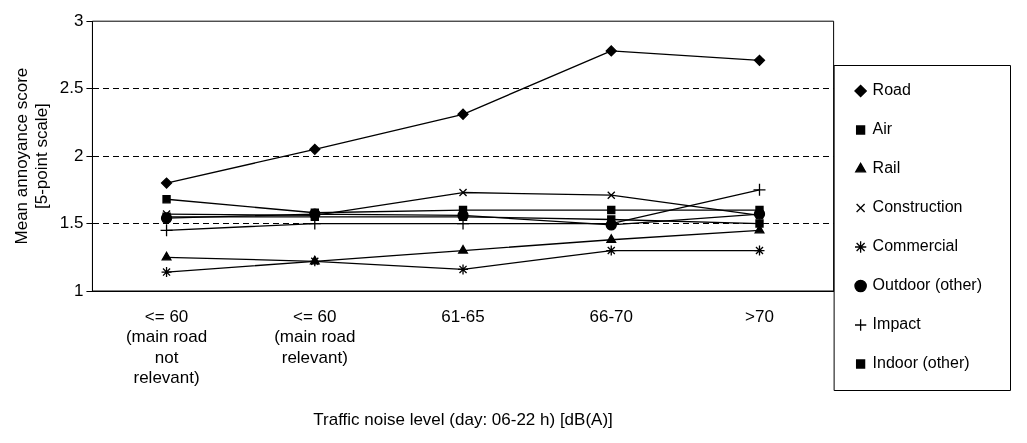  What do you see at coordinates (71, 88) in the screenshot?
I see `y-tick-label: 2.5` at bounding box center [71, 88].